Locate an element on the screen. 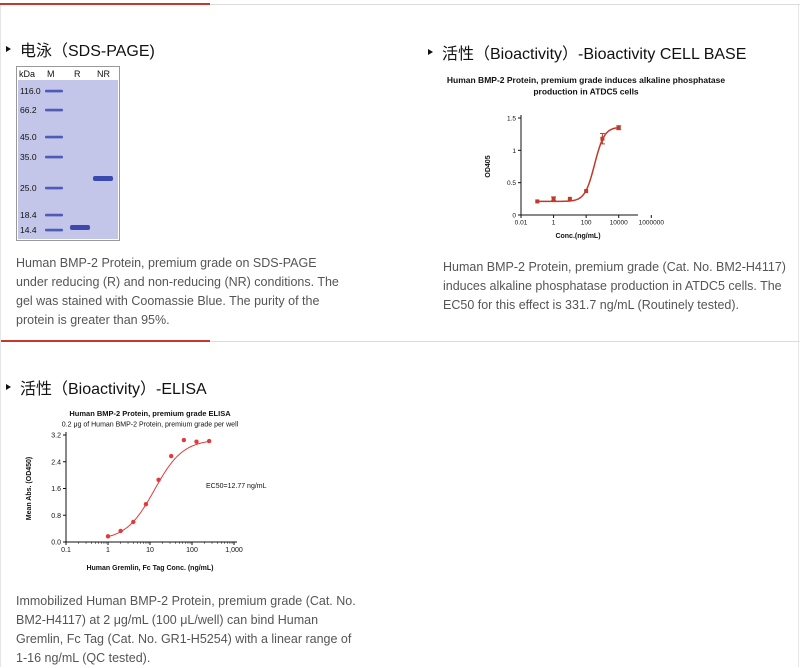 The height and width of the screenshot is (668, 800). x-axis-label: Human Gremlin, Fc Tag Conc. (ng/mL) is located at coordinates (149, 568).